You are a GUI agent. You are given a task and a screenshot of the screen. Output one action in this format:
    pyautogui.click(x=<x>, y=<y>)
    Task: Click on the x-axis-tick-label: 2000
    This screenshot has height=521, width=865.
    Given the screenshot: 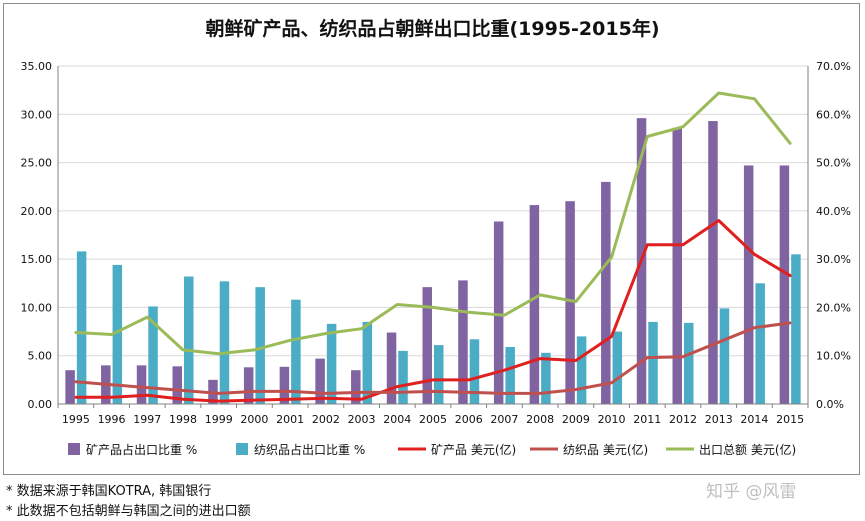 What is the action you would take?
    pyautogui.click(x=254, y=419)
    